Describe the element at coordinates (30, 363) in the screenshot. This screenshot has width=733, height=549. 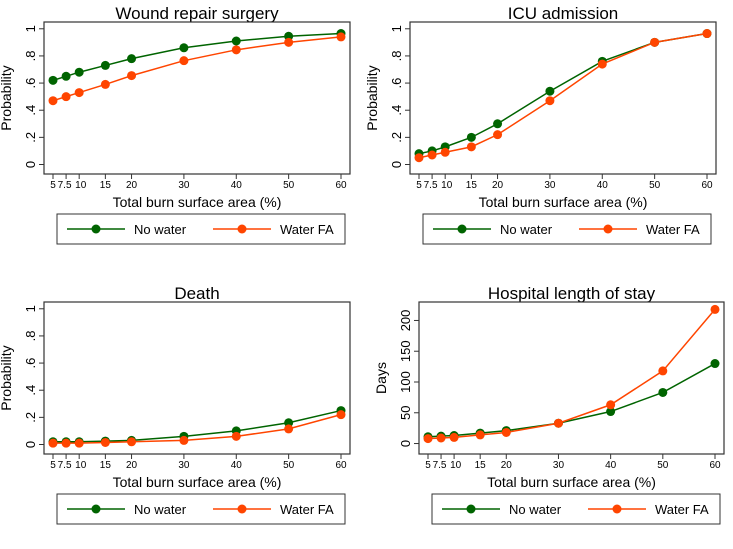
I see `y-tick-label: .6` at that location.